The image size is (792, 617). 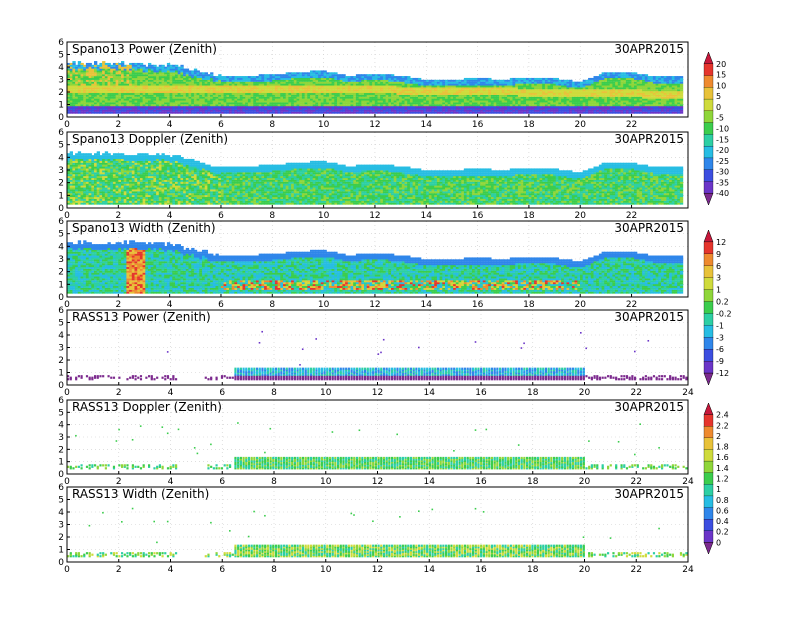 What do you see at coordinates (61, 56) in the screenshot?
I see `y-tick-label: 5` at bounding box center [61, 56].